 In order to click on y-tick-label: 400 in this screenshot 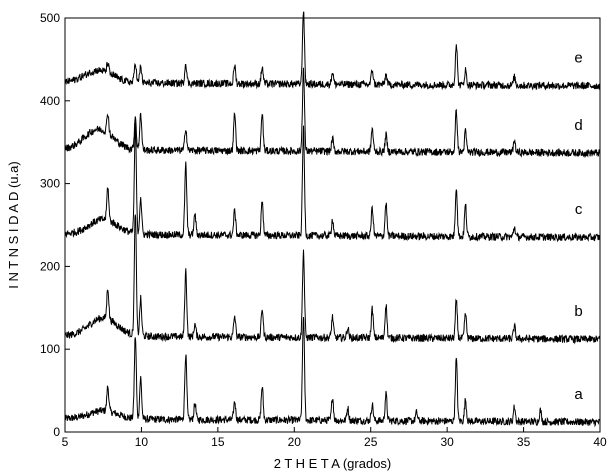, I will do `click(50, 101)`.